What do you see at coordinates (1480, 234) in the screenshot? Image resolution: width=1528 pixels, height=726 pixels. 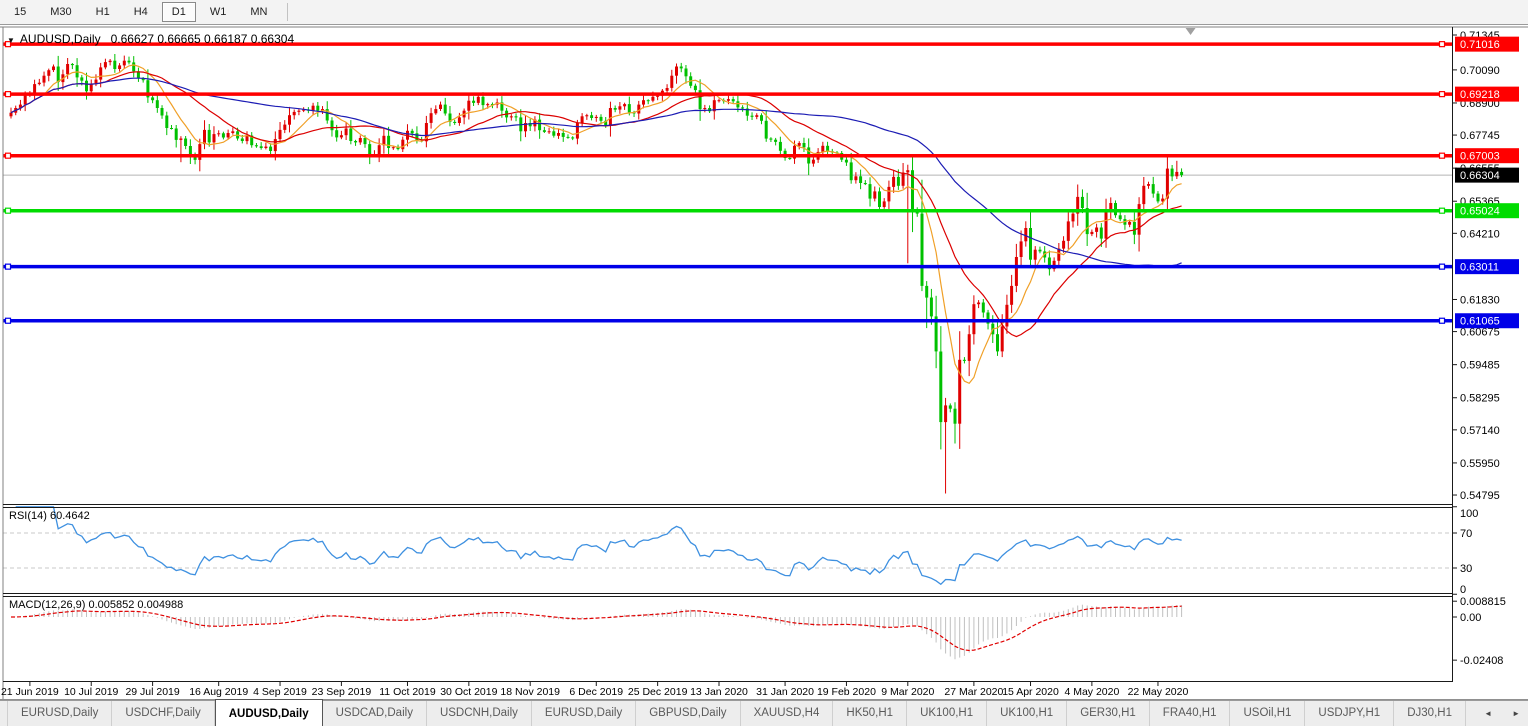 I see `svg-text: 0.64210` at bounding box center [1480, 234].